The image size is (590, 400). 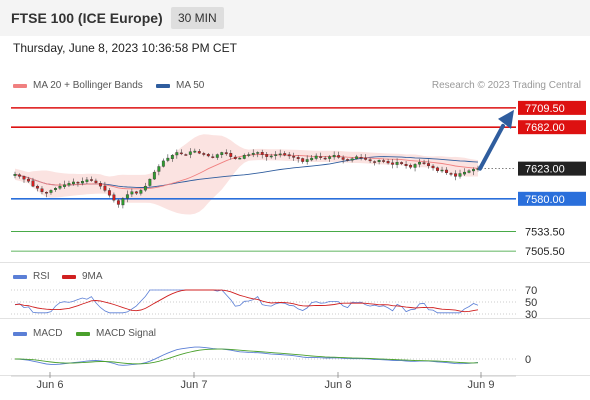 I want to click on ma20-swatch-icon, so click(x=20, y=85).